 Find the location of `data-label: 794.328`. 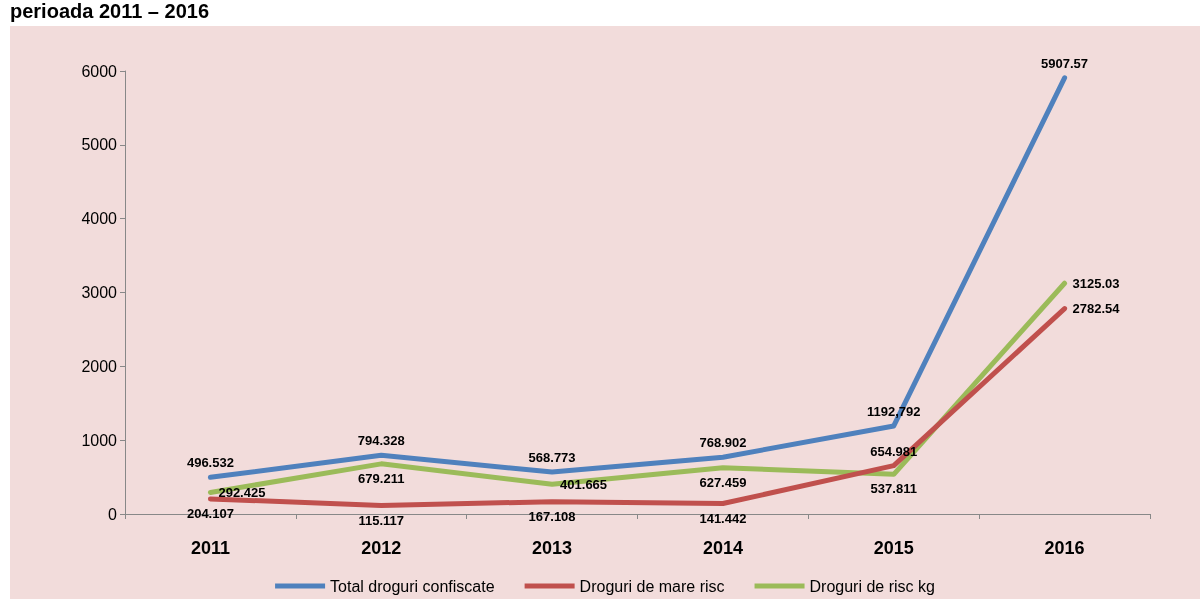

data-label: 794.328 is located at coordinates (381, 441).